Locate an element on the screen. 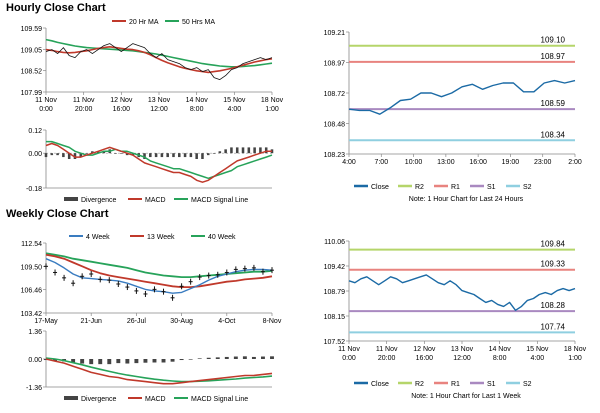 This screenshot has width=600, height=413. hourly-levels-xtick-label: 2:00 is located at coordinates (575, 162).